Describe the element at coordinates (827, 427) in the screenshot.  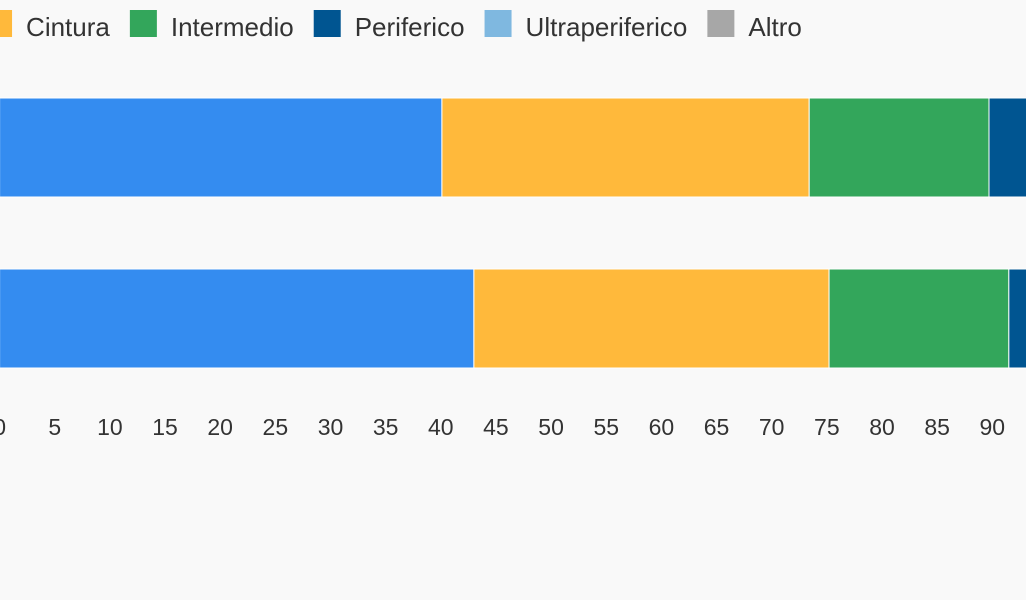
I see `x-tick-label: 75` at that location.